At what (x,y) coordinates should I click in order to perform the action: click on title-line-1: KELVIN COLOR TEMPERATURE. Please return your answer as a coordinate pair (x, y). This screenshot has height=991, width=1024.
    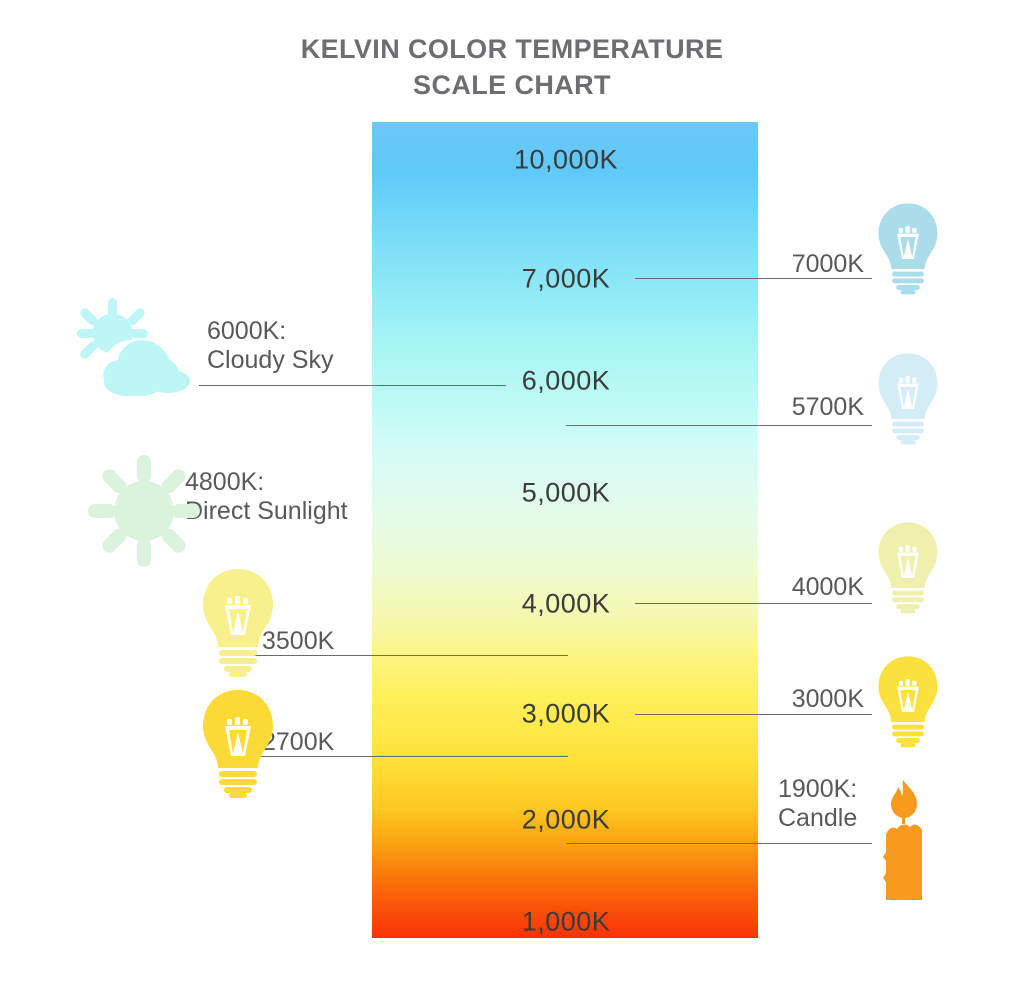
    Looking at the image, I should click on (512, 49).